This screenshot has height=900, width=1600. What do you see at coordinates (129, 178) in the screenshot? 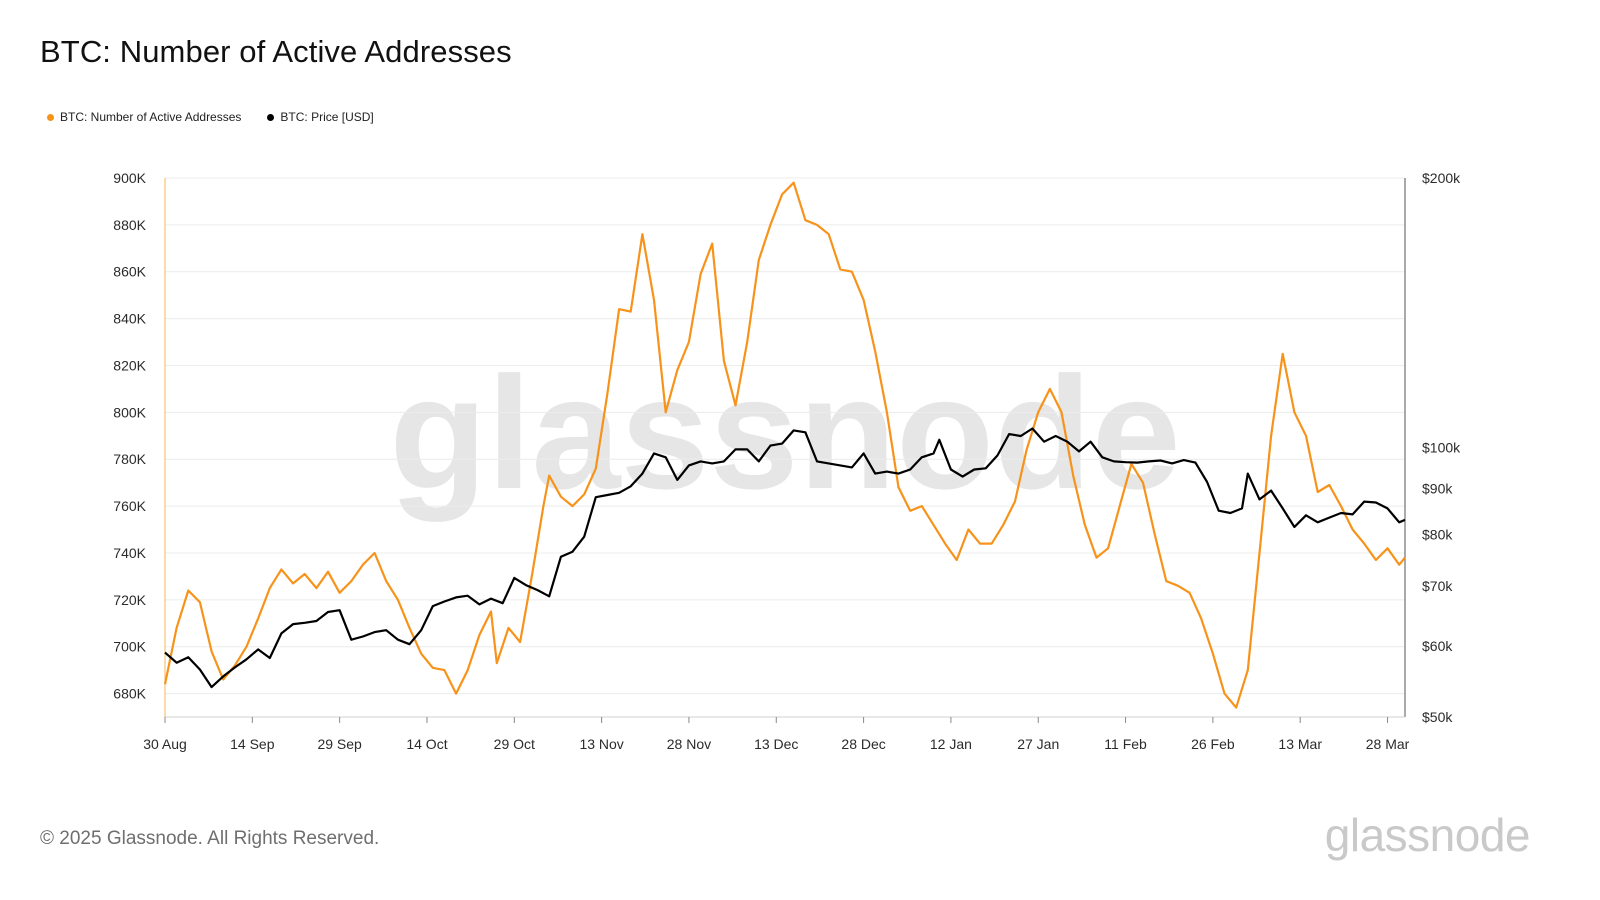
I see `left-tick-label: 900K` at bounding box center [129, 178].